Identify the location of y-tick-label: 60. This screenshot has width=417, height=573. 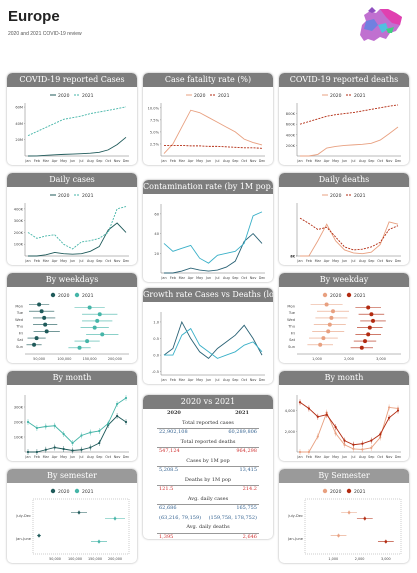
(156, 214).